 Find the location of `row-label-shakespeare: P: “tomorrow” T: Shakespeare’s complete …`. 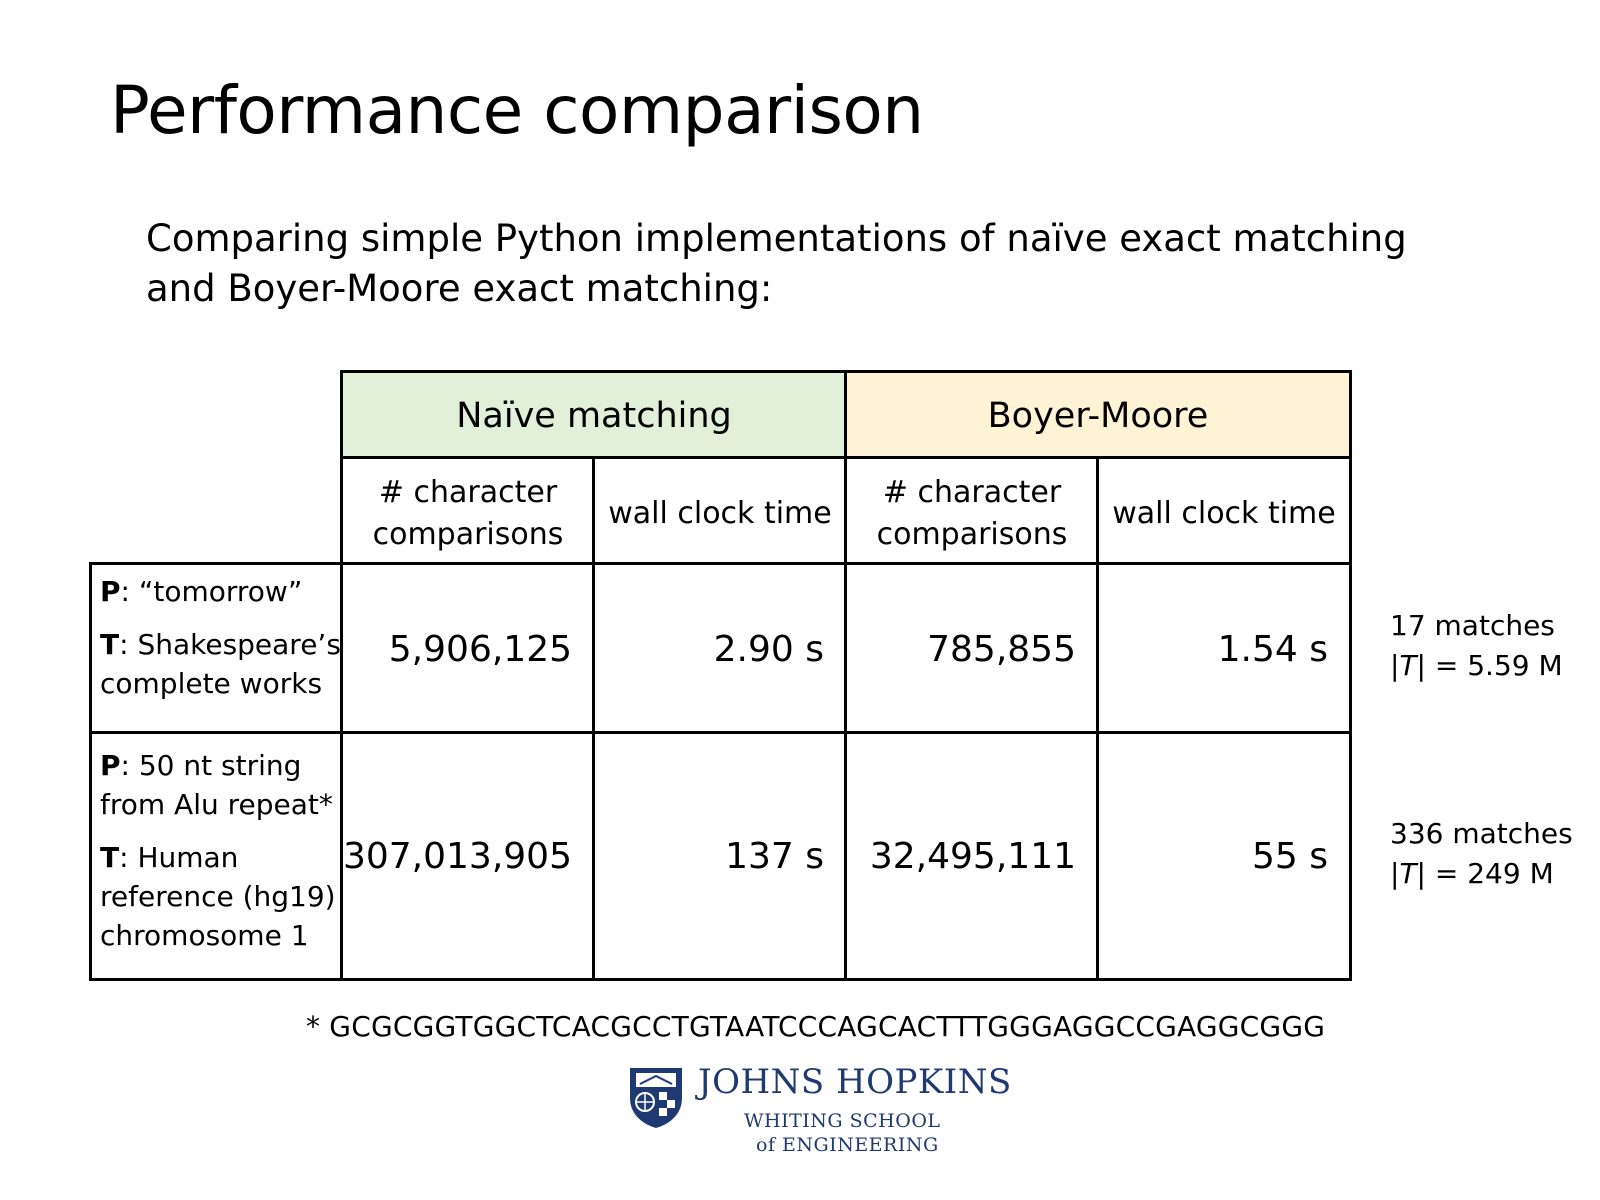

row-label-shakespeare: P: “tomorrow” T: Shakespeare’s complete … is located at coordinates (217, 637).